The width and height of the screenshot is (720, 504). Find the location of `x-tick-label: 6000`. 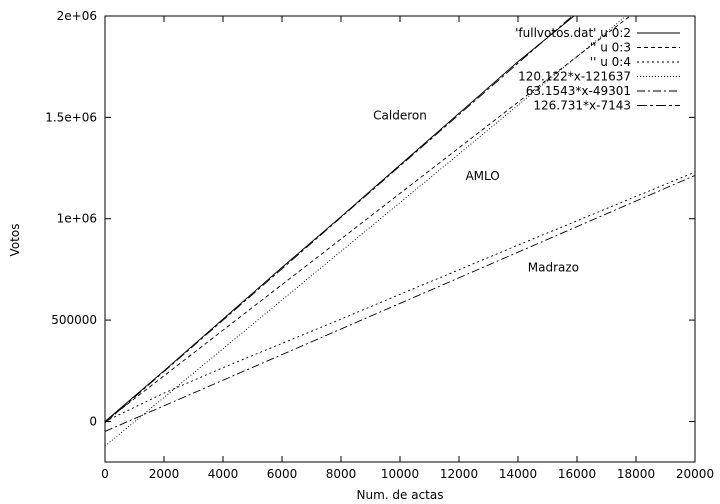

x-tick-label: 6000 is located at coordinates (282, 474).